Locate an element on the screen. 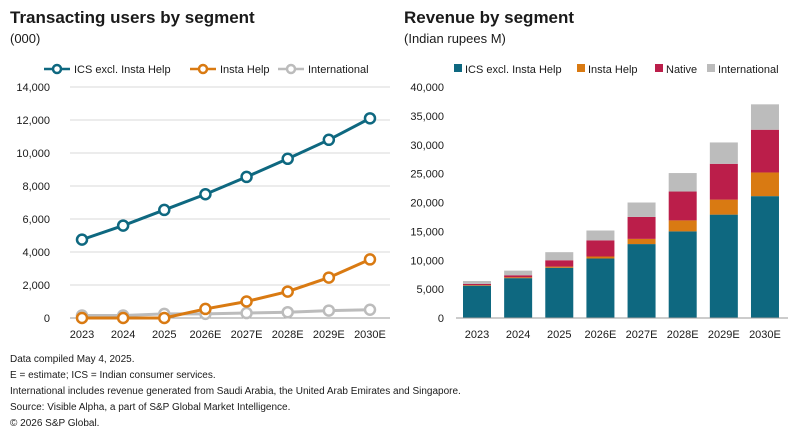  y-tick-label: 0 is located at coordinates (47, 319).